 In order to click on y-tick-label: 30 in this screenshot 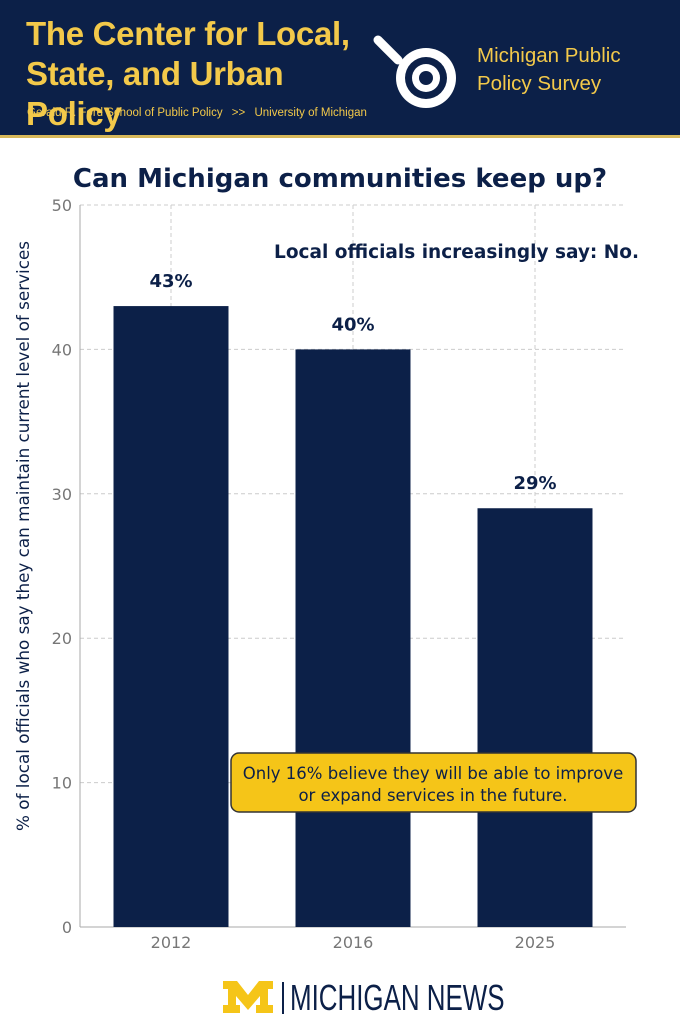, I will do `click(62, 494)`.